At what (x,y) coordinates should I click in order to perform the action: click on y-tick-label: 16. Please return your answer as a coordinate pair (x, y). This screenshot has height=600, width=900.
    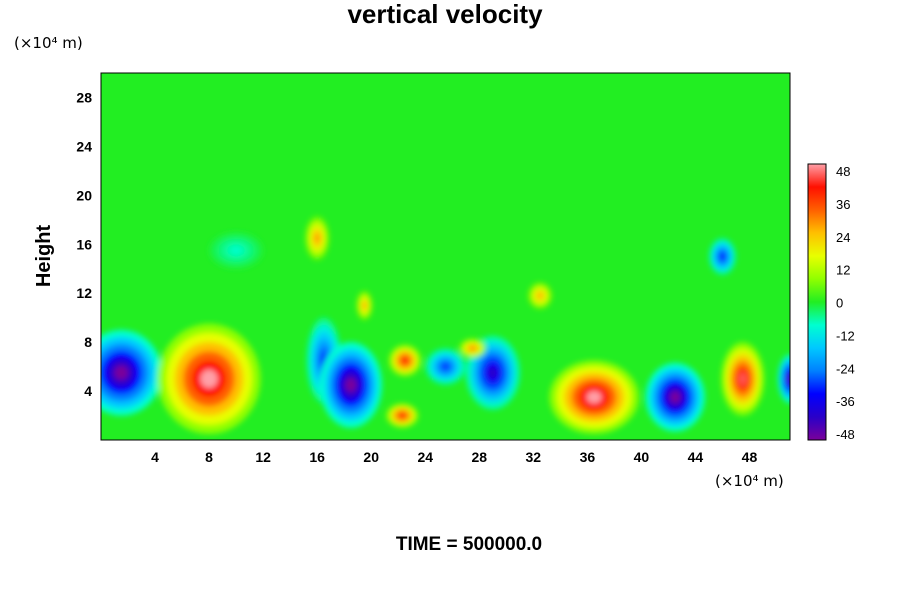
    Looking at the image, I should click on (84, 244).